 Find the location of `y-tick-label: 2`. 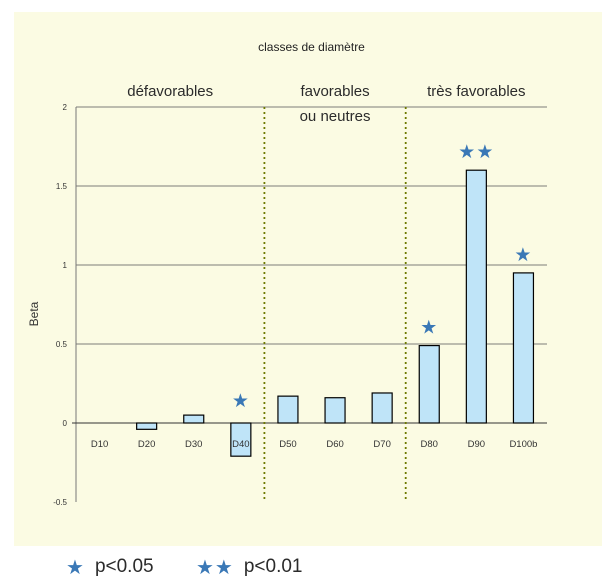

y-tick-label: 2 is located at coordinates (65, 107).